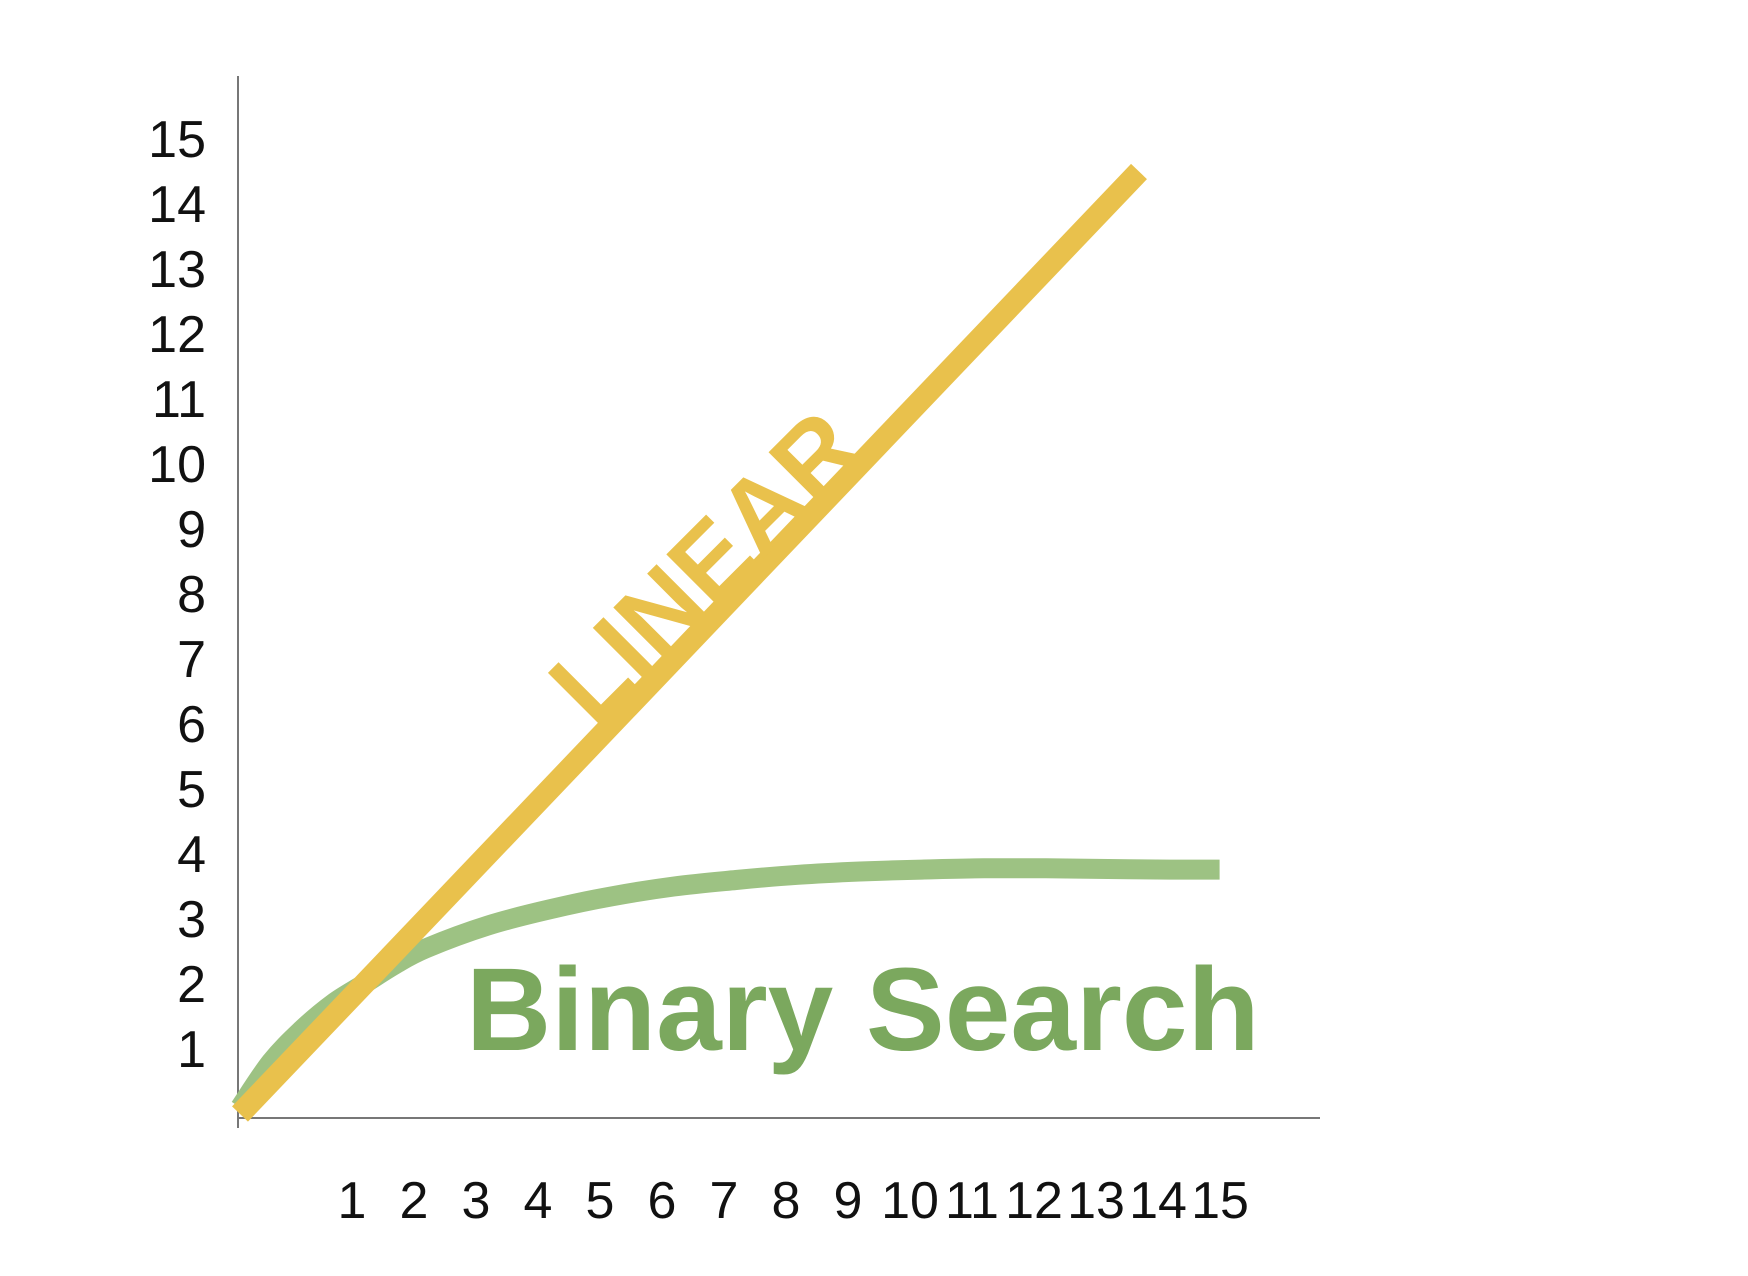 Image resolution: width=1748 pixels, height=1276 pixels. What do you see at coordinates (863, 1010) in the screenshot?
I see `binary-search-annotation: Binary Search` at bounding box center [863, 1010].